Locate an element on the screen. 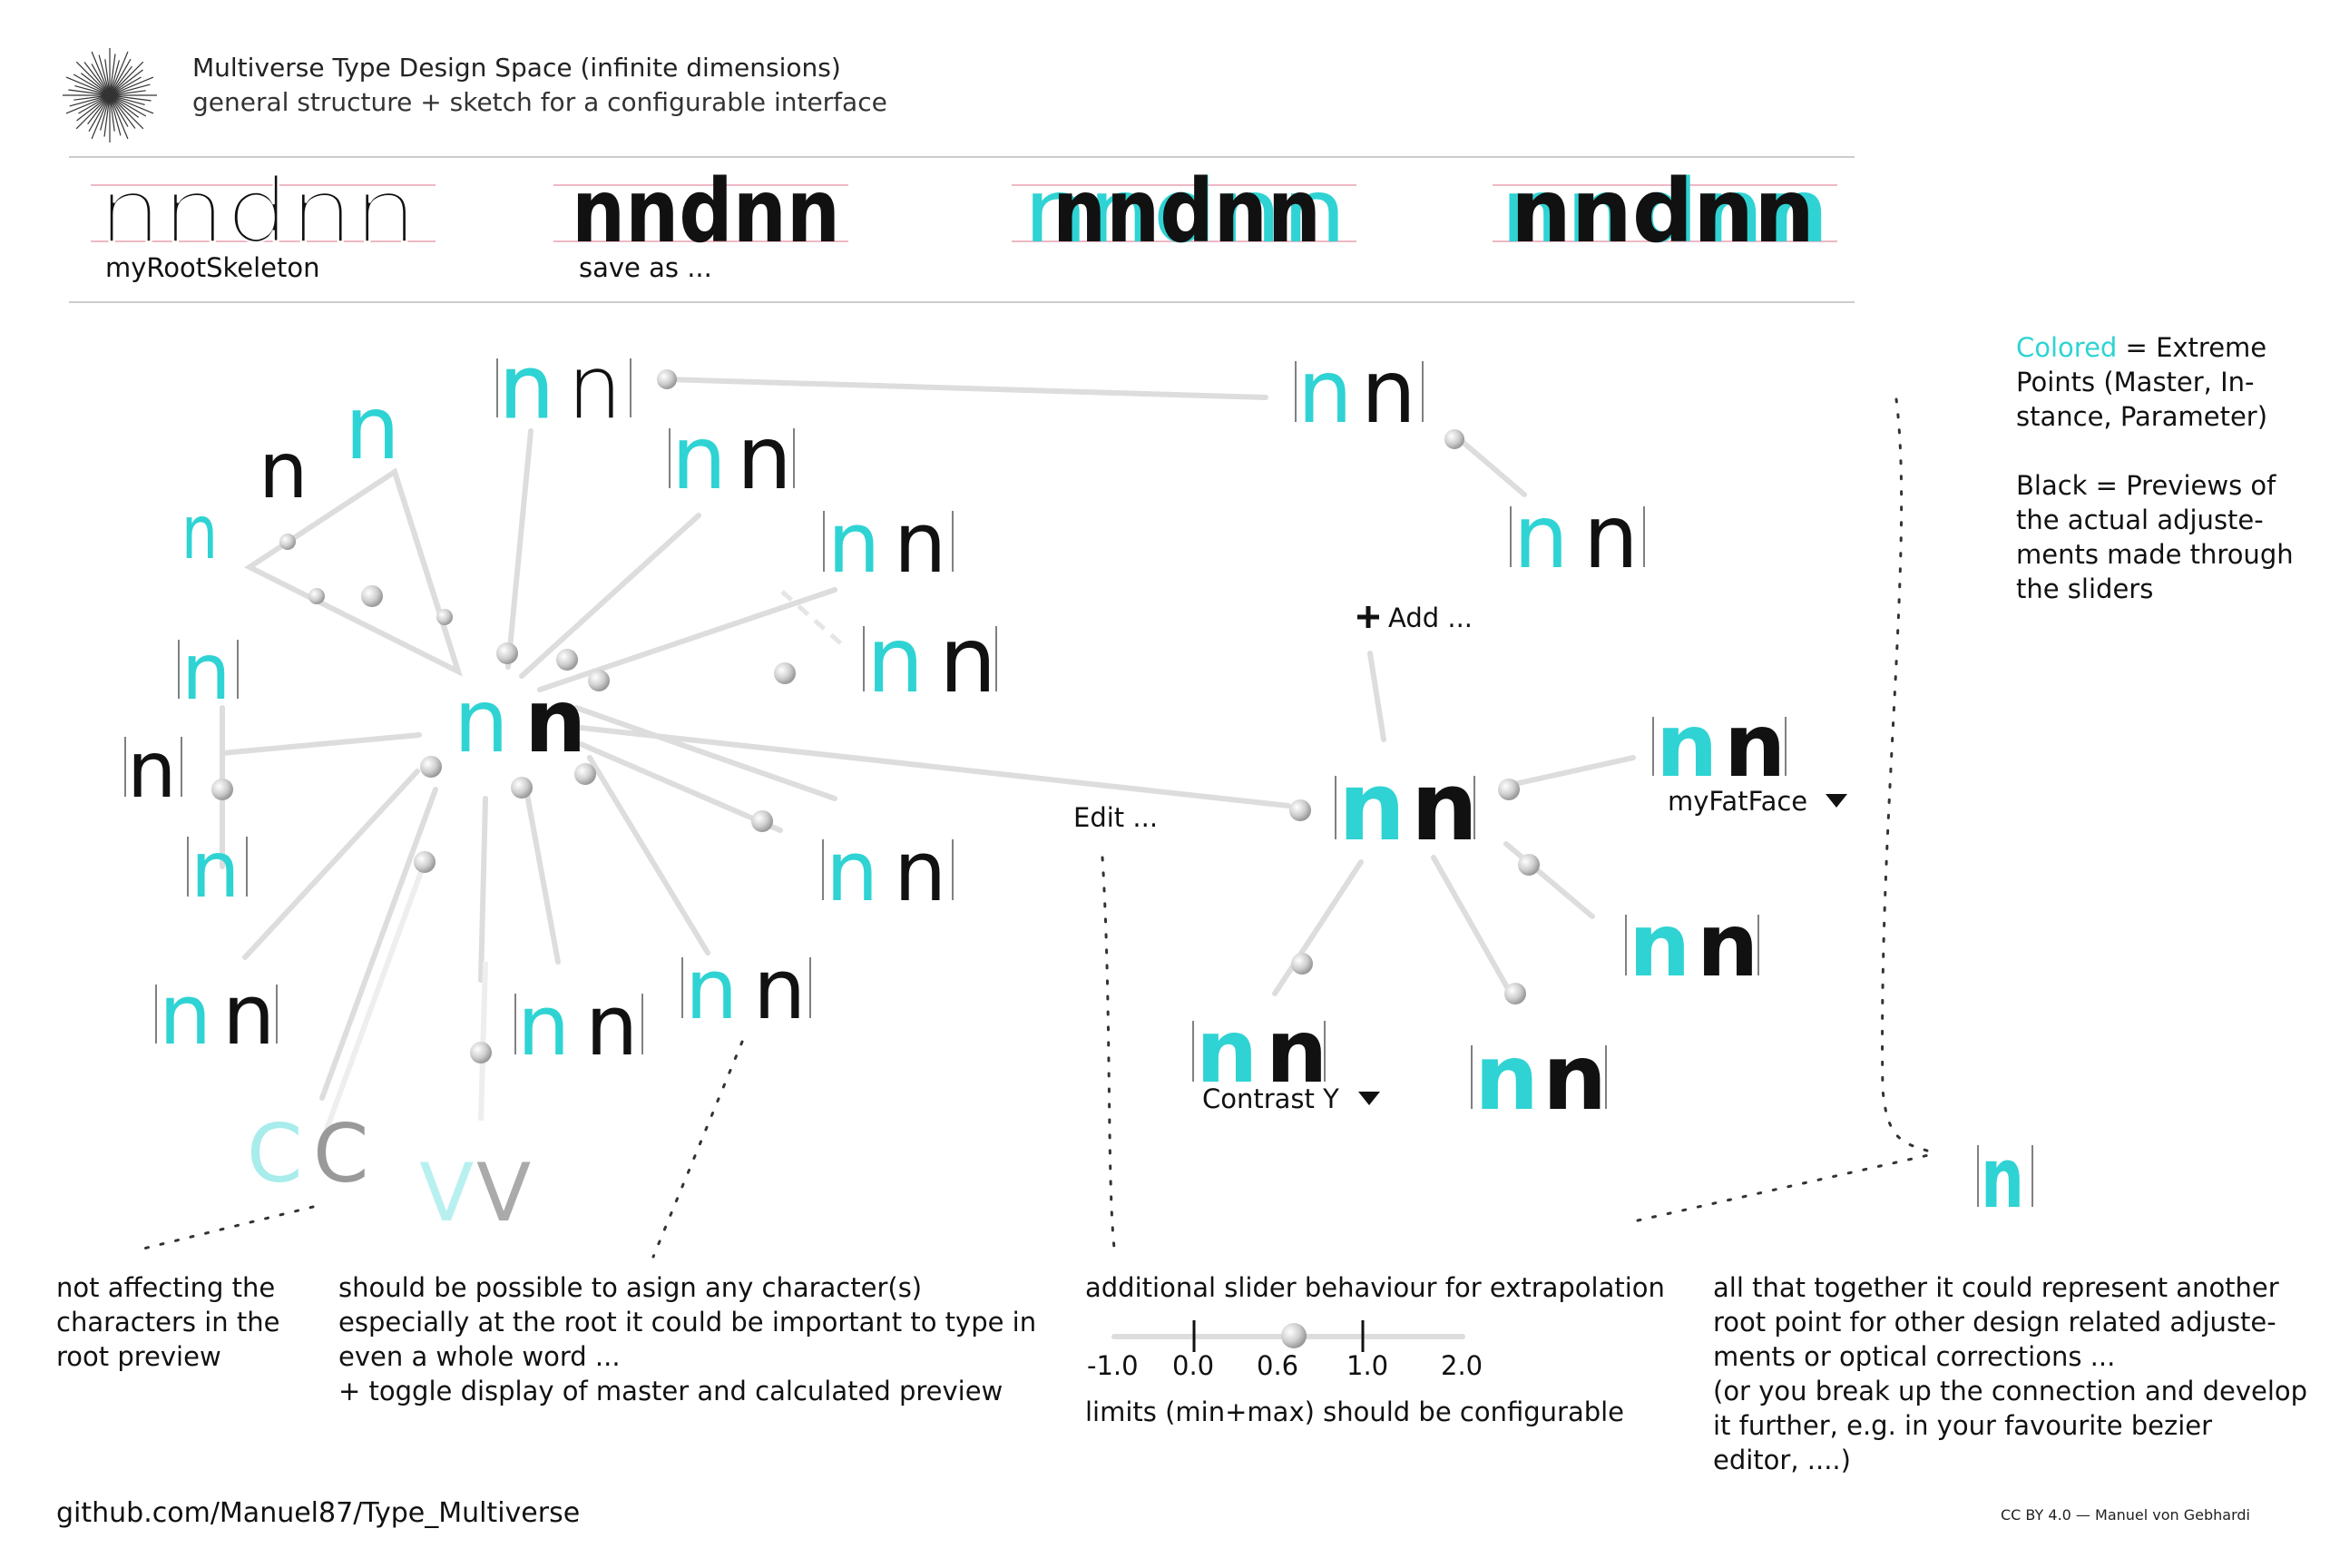  note-line: characters in the is located at coordinates (168, 1322).